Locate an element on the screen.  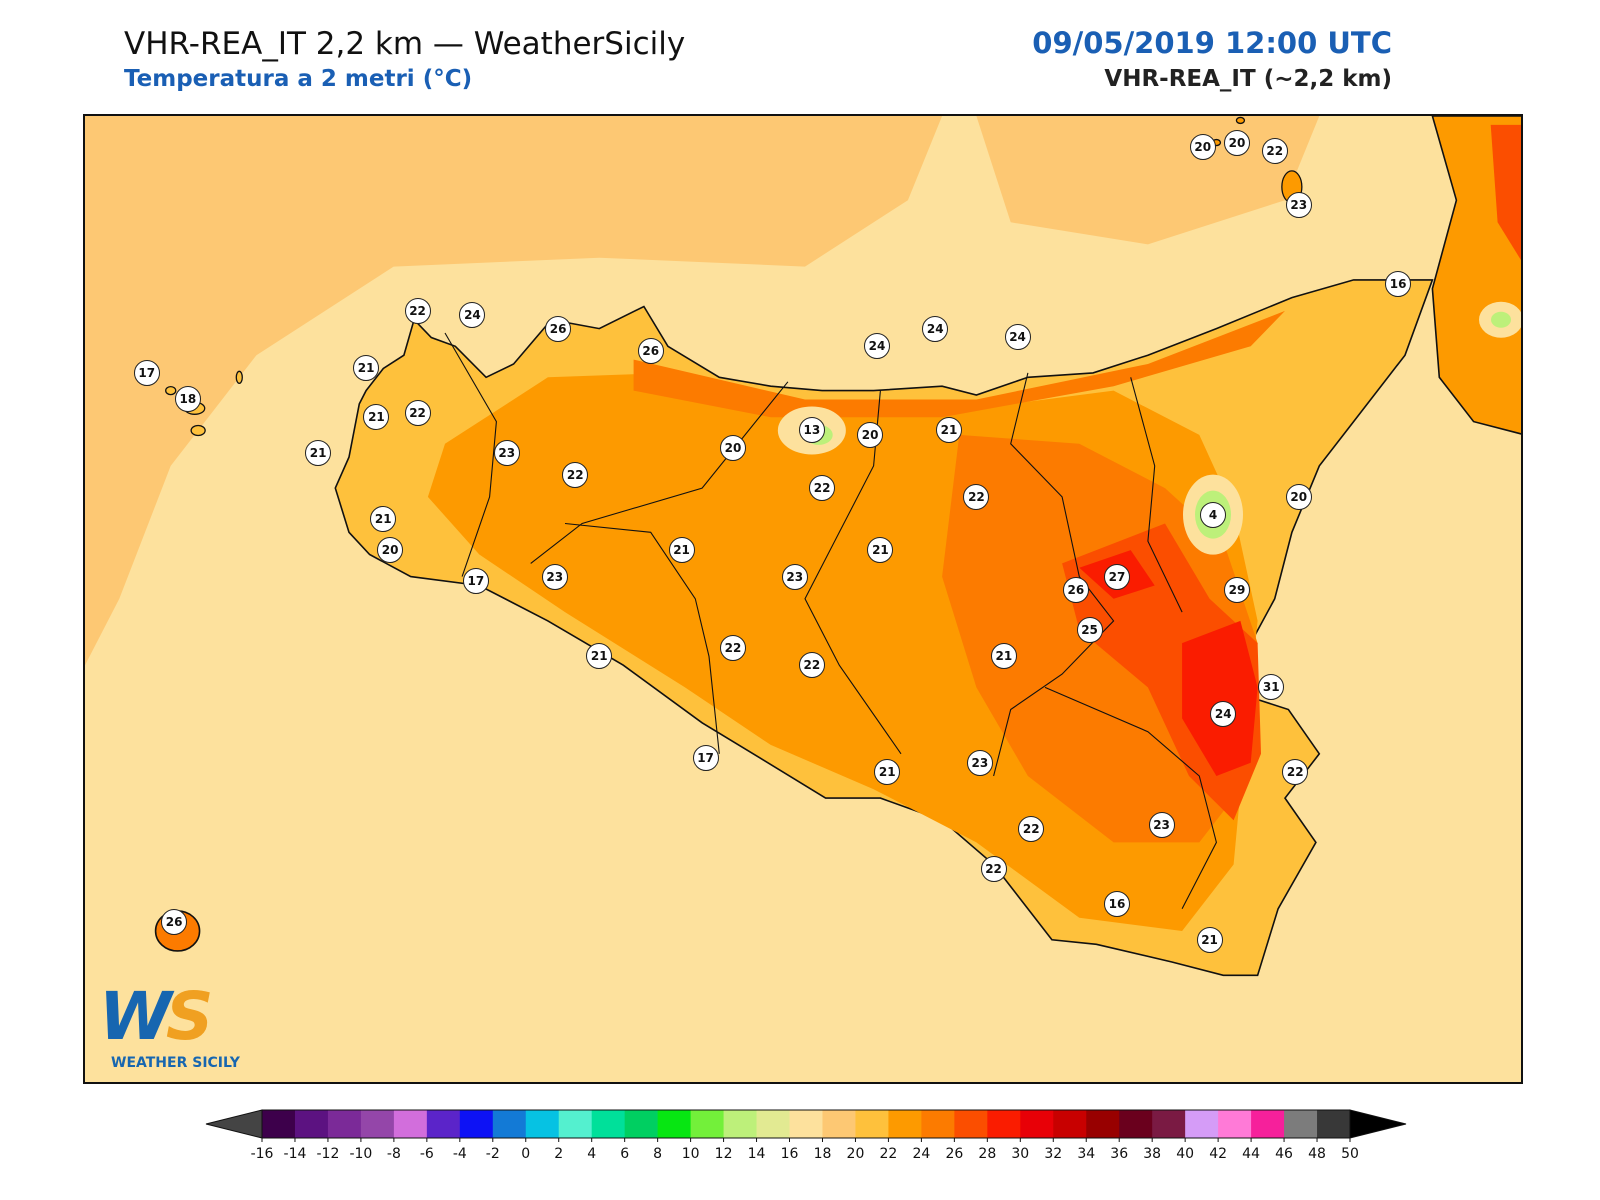
colorbar-tick-label: 38 is located at coordinates (1152, 1154).